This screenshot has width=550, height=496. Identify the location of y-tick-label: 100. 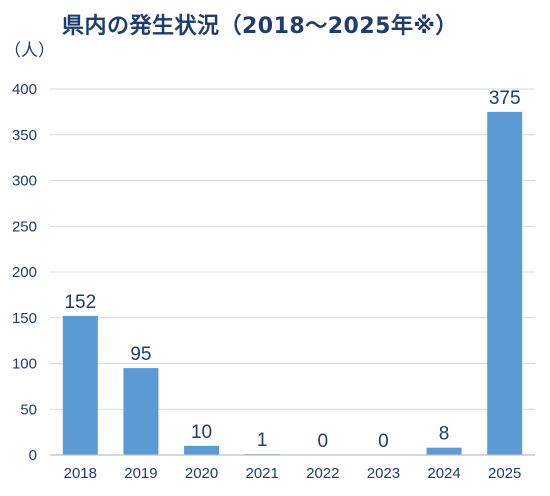
(24, 364).